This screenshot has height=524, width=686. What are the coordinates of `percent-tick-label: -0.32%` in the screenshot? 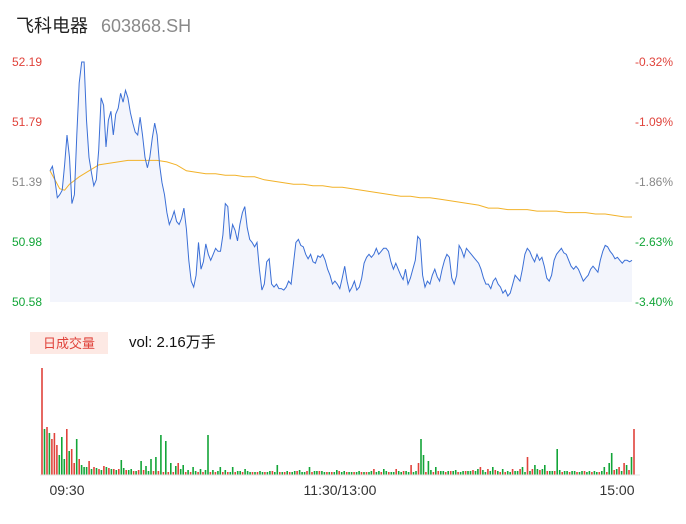 It's located at (654, 62).